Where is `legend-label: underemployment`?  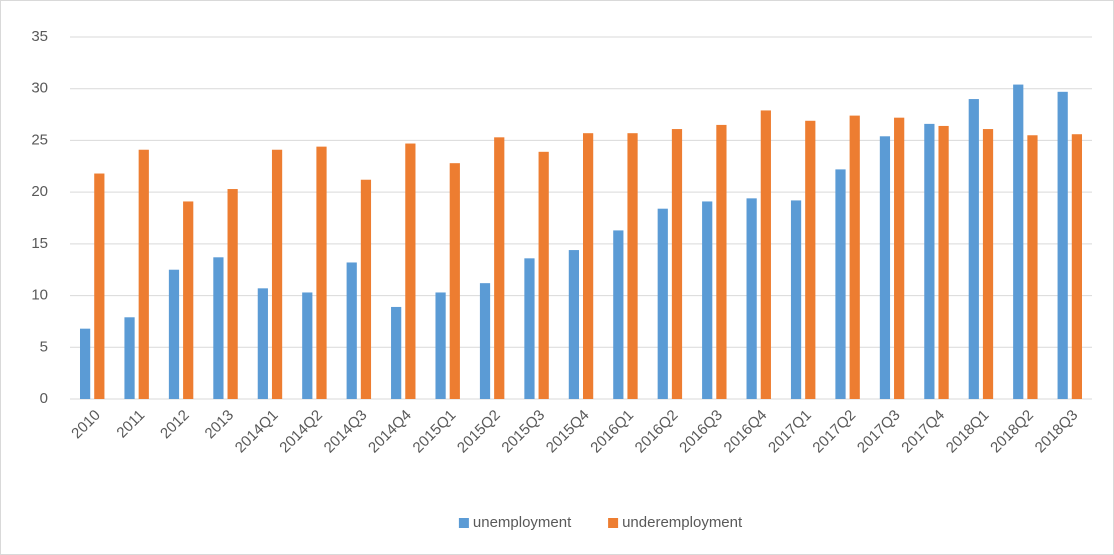
legend-label: underemployment is located at coordinates (682, 522).